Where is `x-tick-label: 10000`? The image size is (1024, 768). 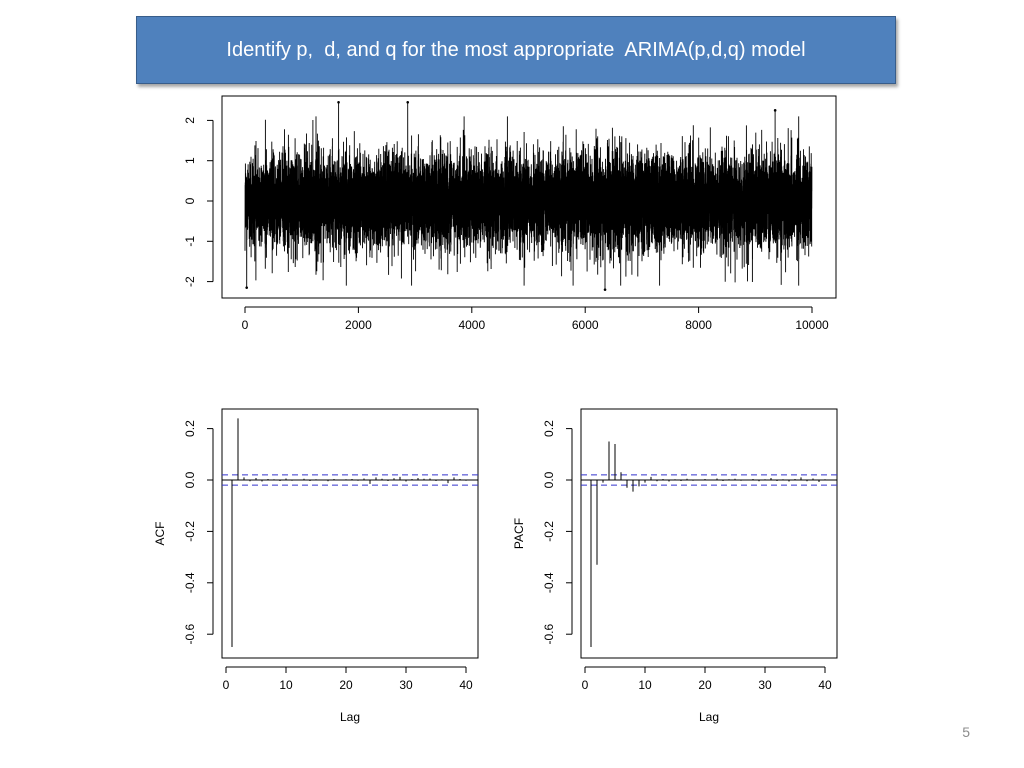 x-tick-label: 10000 is located at coordinates (812, 325).